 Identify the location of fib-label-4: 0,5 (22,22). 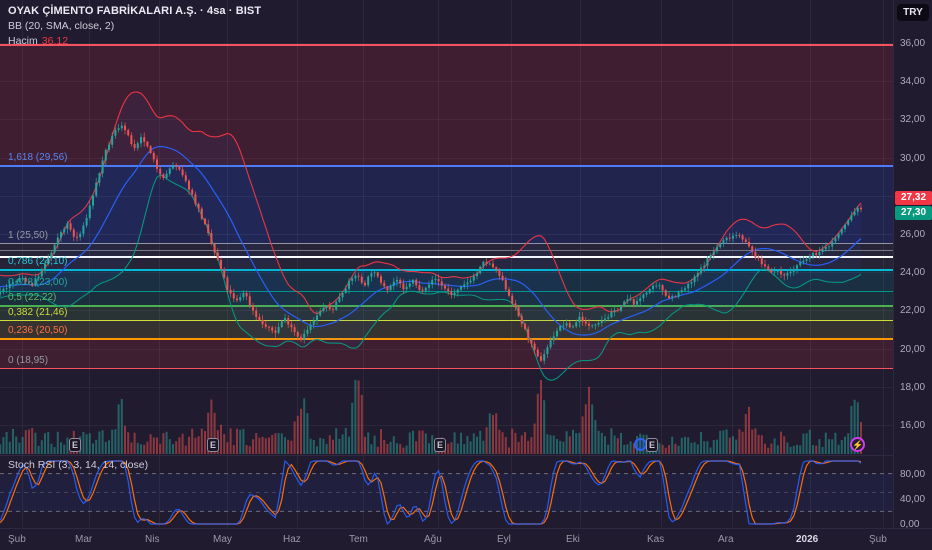
(32, 298).